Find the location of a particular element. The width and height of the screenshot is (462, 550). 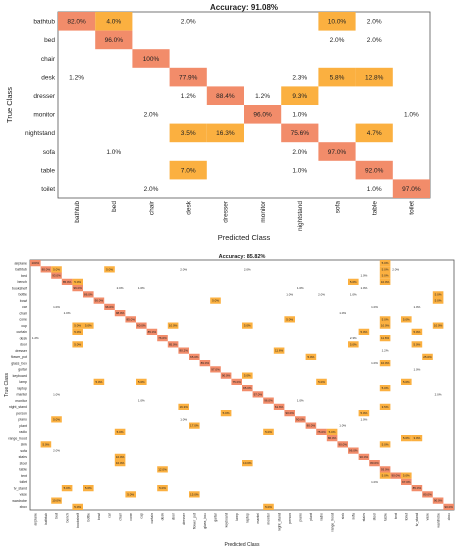

x-tick-label: toilet is located at coordinates (412, 208).